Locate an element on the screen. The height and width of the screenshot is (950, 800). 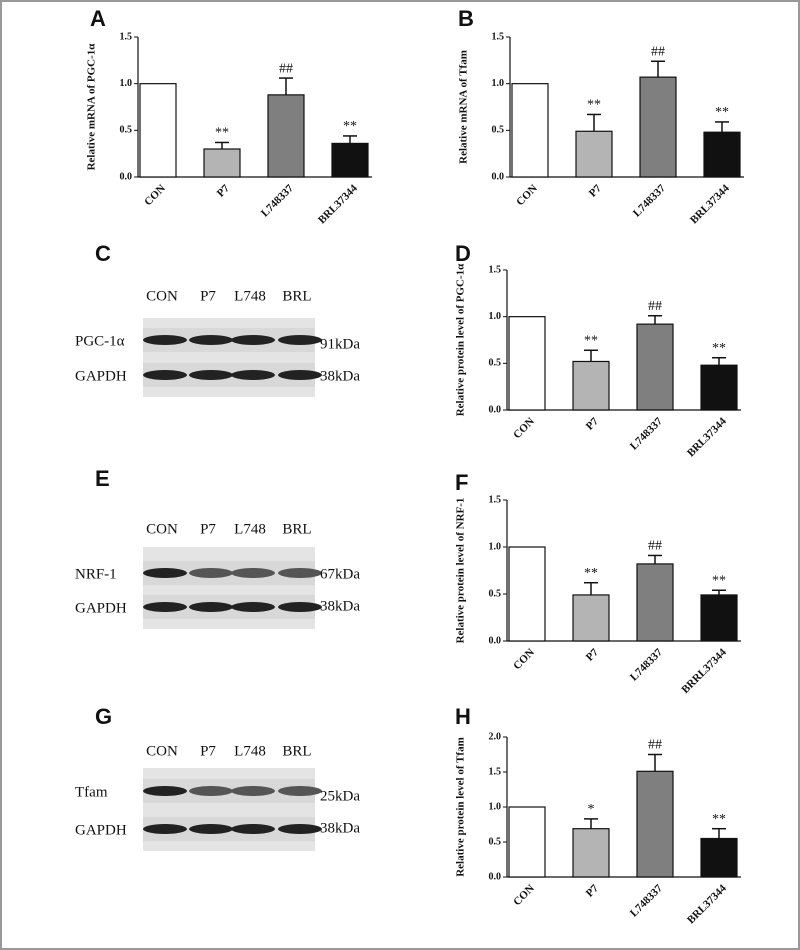
y-tick-label: 2.0 is located at coordinates (495, 736).